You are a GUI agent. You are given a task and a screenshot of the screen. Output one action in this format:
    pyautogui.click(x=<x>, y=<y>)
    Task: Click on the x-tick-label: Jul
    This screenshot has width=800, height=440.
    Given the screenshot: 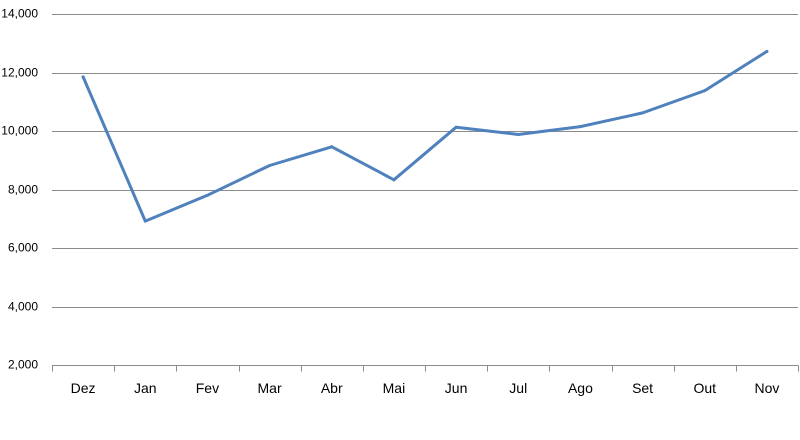 What is the action you would take?
    pyautogui.click(x=518, y=388)
    